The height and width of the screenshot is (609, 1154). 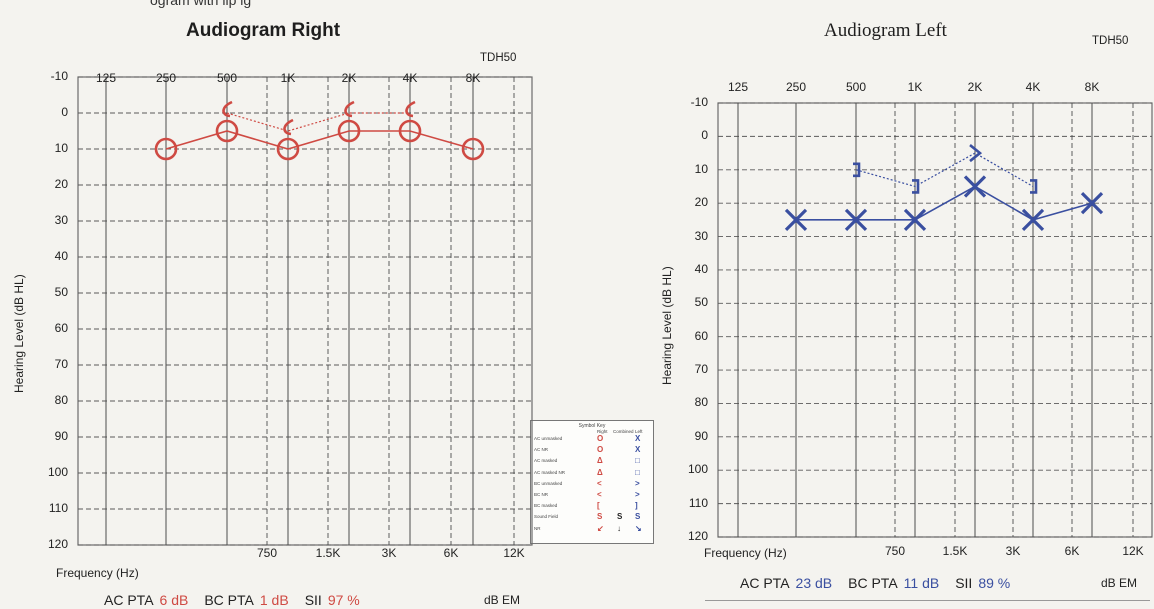 I want to click on legend-symbol-right: S, so click(x=600, y=517).